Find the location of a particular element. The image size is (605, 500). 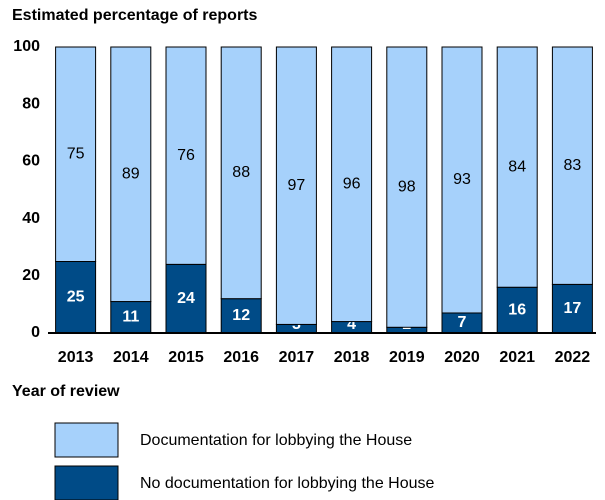

x-axis-title: Year of review is located at coordinates (66, 391).